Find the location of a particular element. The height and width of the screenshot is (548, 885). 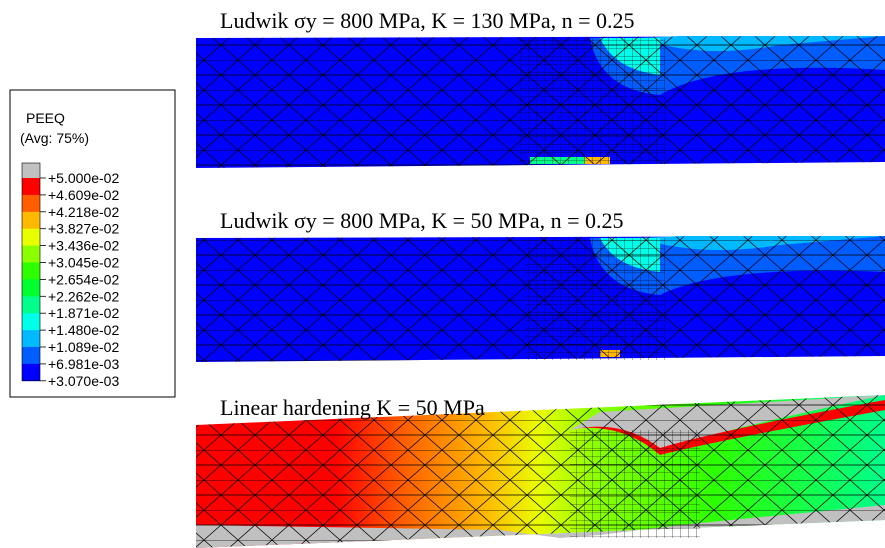

legend-subtitle: (Avg: 75%) is located at coordinates (54, 138).